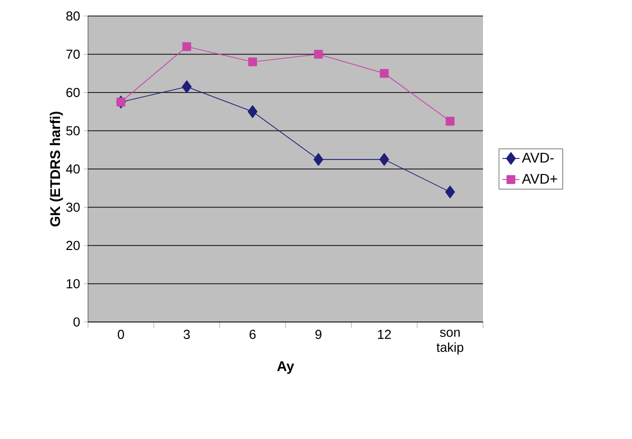 The height and width of the screenshot is (439, 632). I want to click on x-tick-label: 3, so click(187, 334).